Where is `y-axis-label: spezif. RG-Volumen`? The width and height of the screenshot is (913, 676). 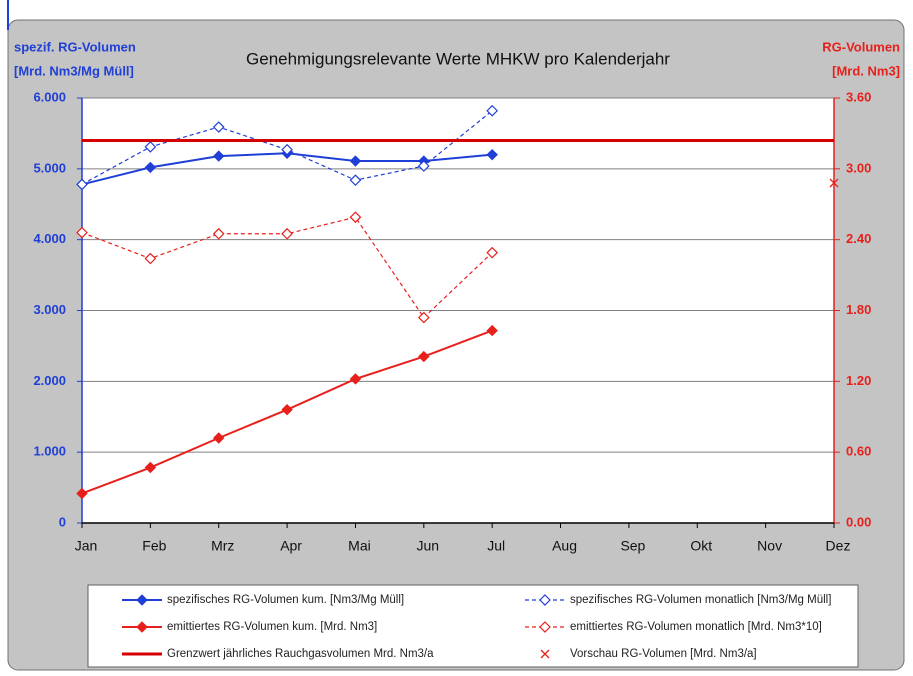 y-axis-label: spezif. RG-Volumen is located at coordinates (75, 46).